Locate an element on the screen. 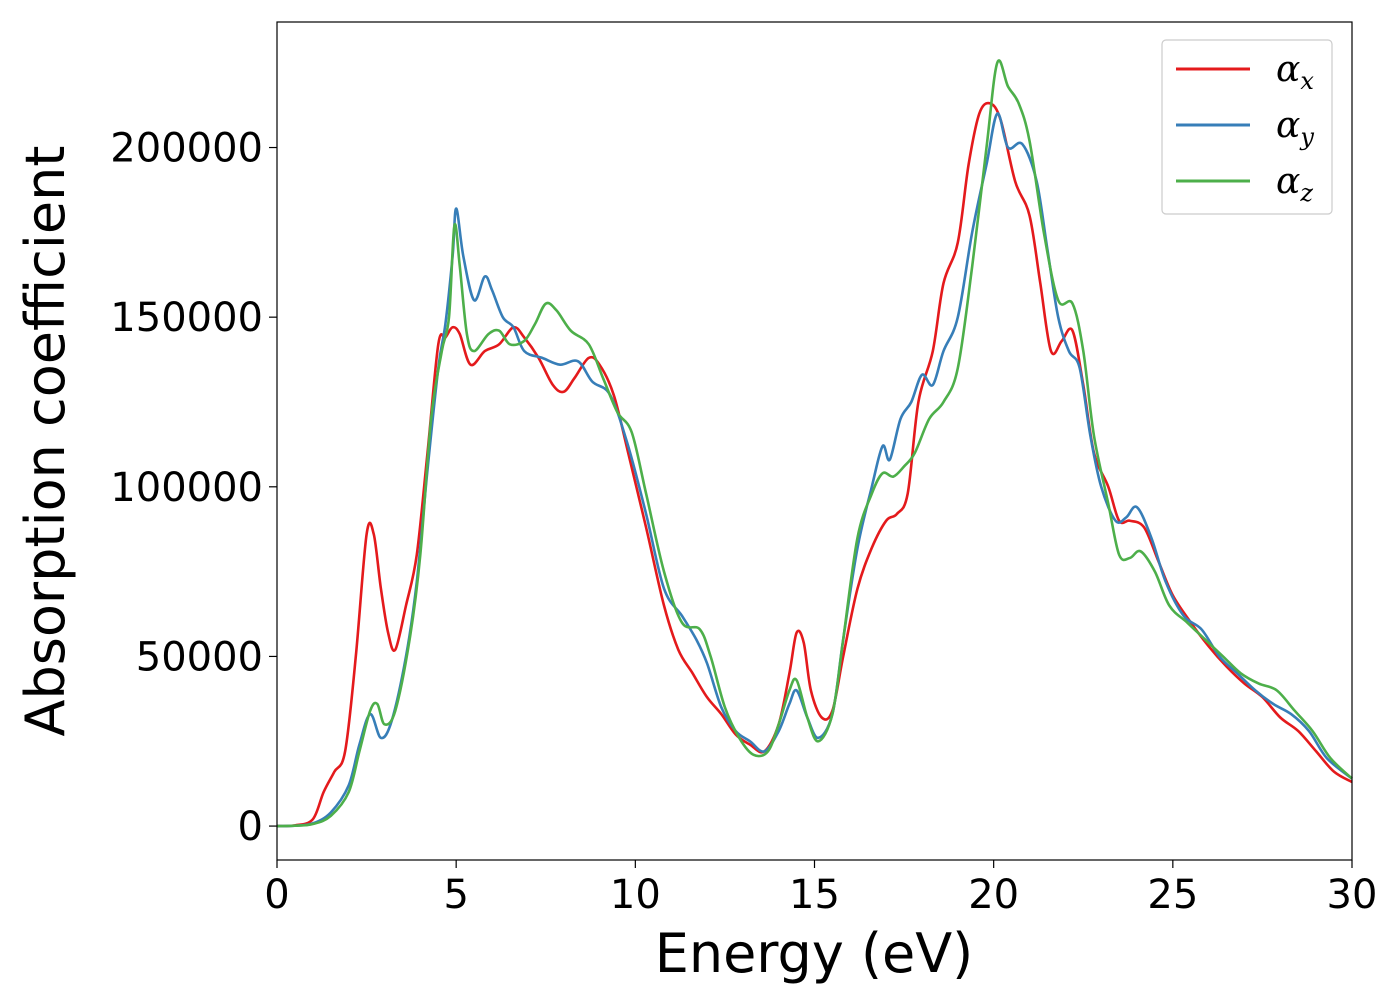  y-tick-label: 0 is located at coordinates (250, 827).